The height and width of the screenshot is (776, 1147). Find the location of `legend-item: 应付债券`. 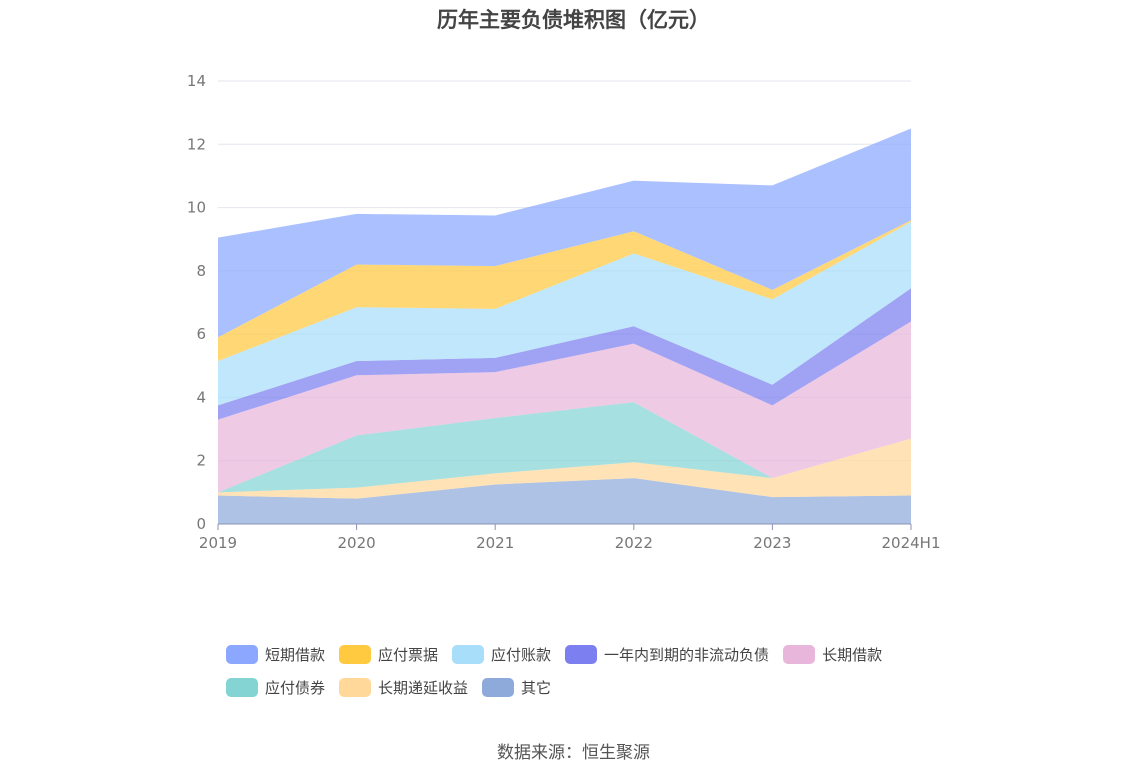

legend-item: 应付债券 is located at coordinates (275, 687).